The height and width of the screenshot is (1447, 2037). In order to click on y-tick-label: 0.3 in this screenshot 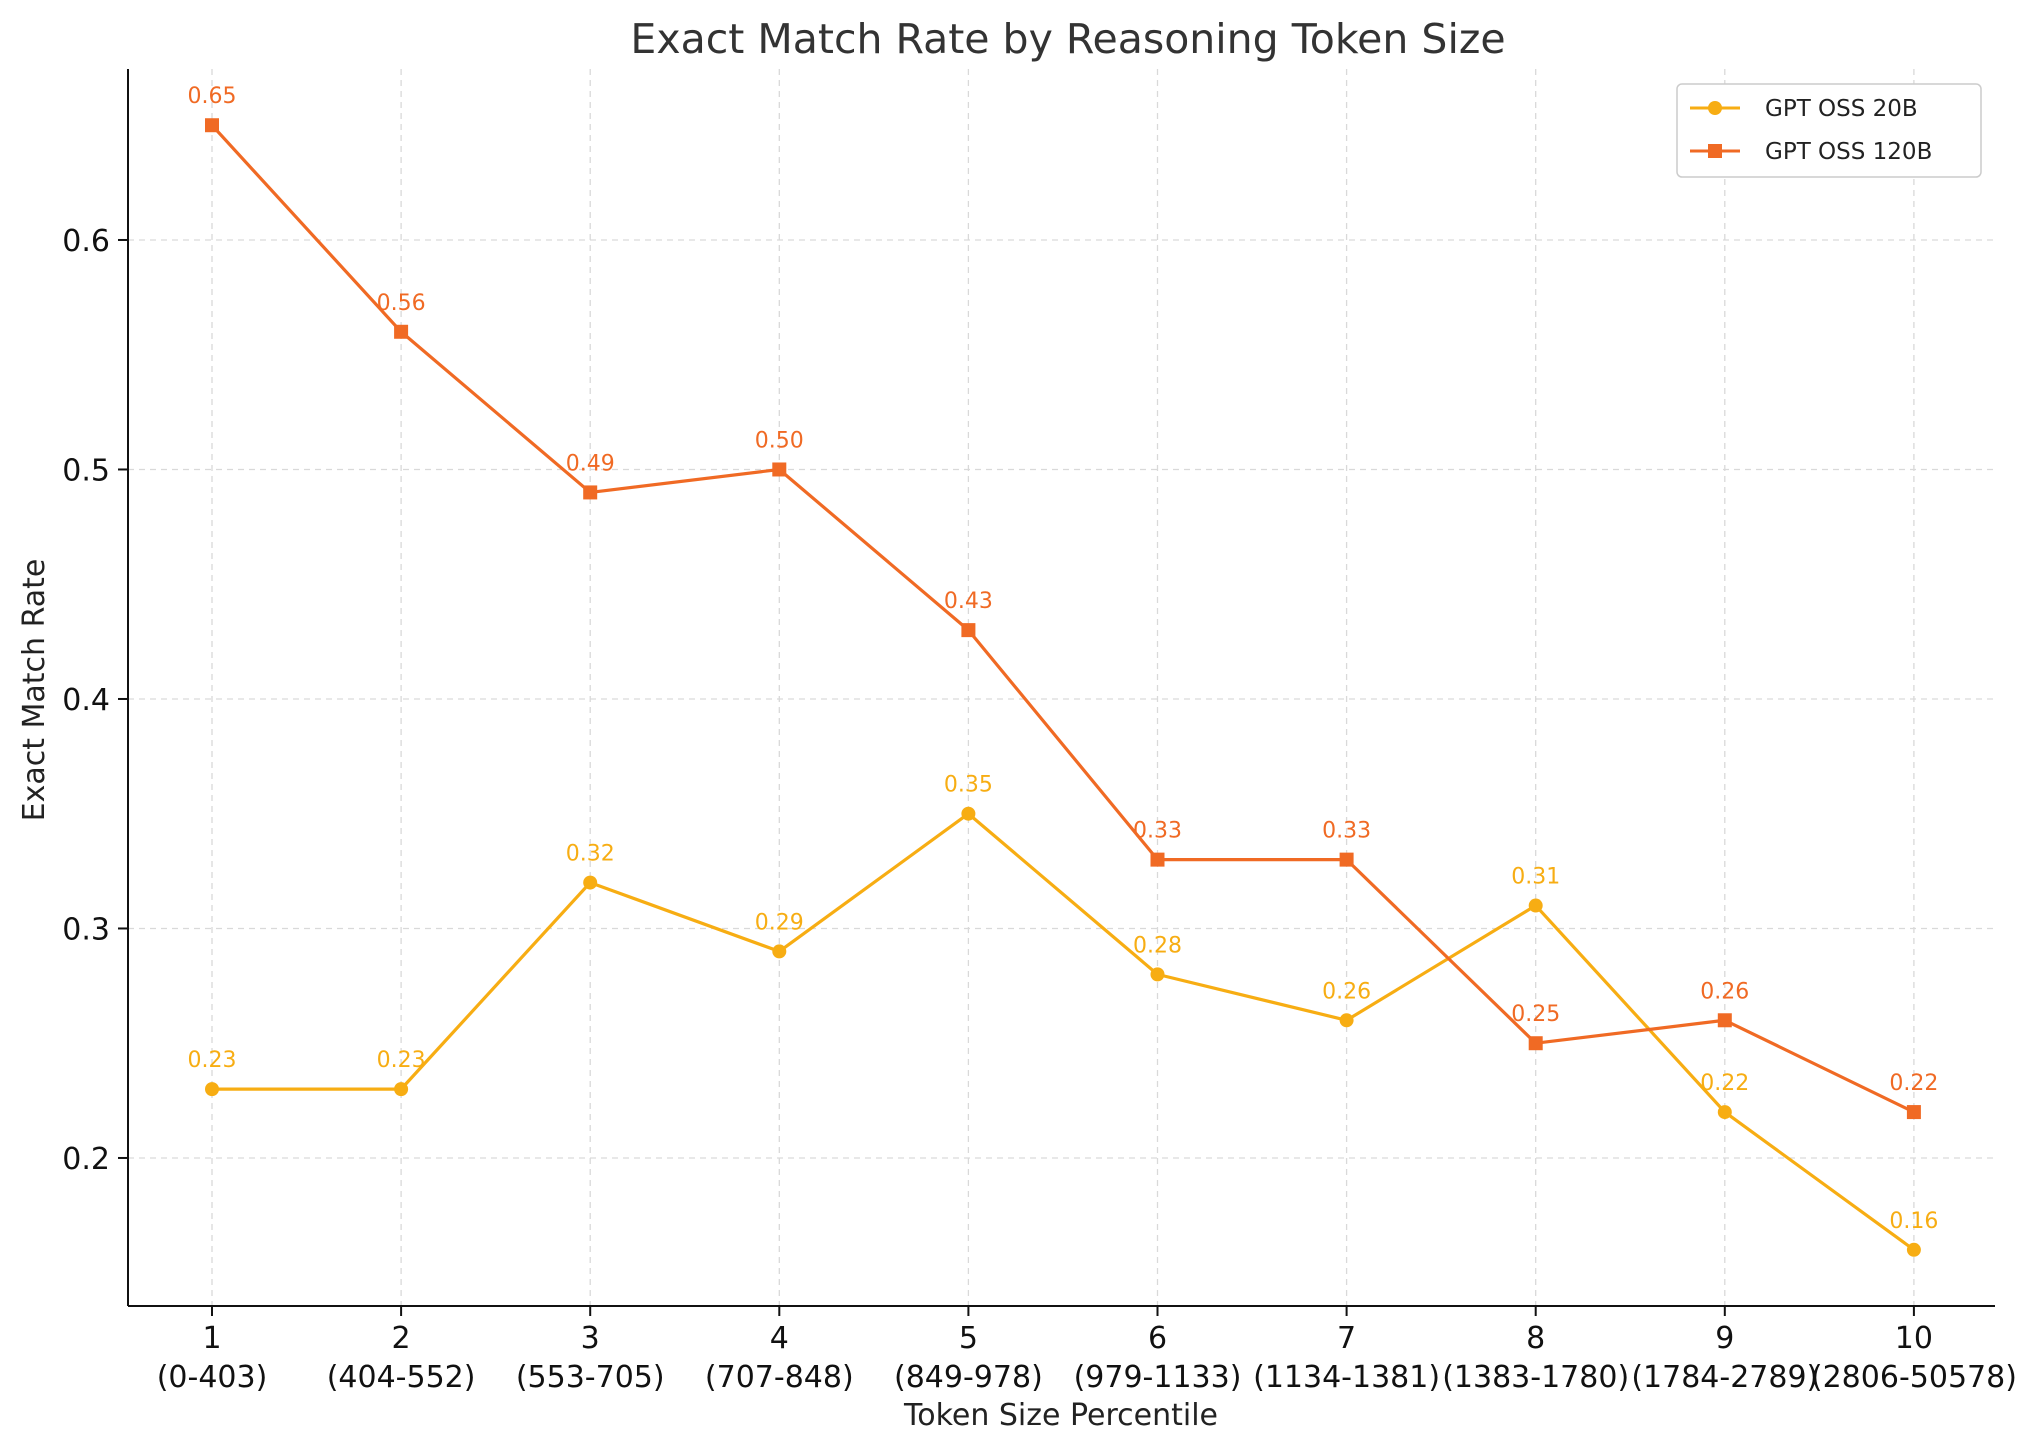, I will do `click(86, 929)`.